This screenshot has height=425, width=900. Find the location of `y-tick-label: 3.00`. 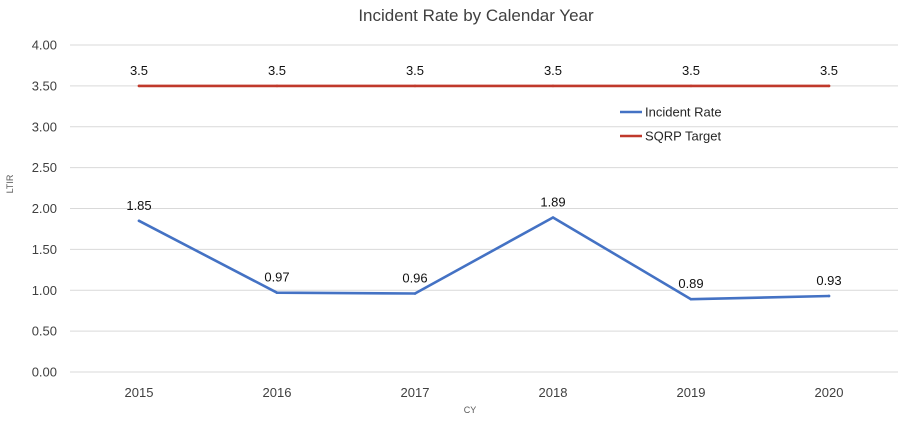

y-tick-label: 3.00 is located at coordinates (44, 126).